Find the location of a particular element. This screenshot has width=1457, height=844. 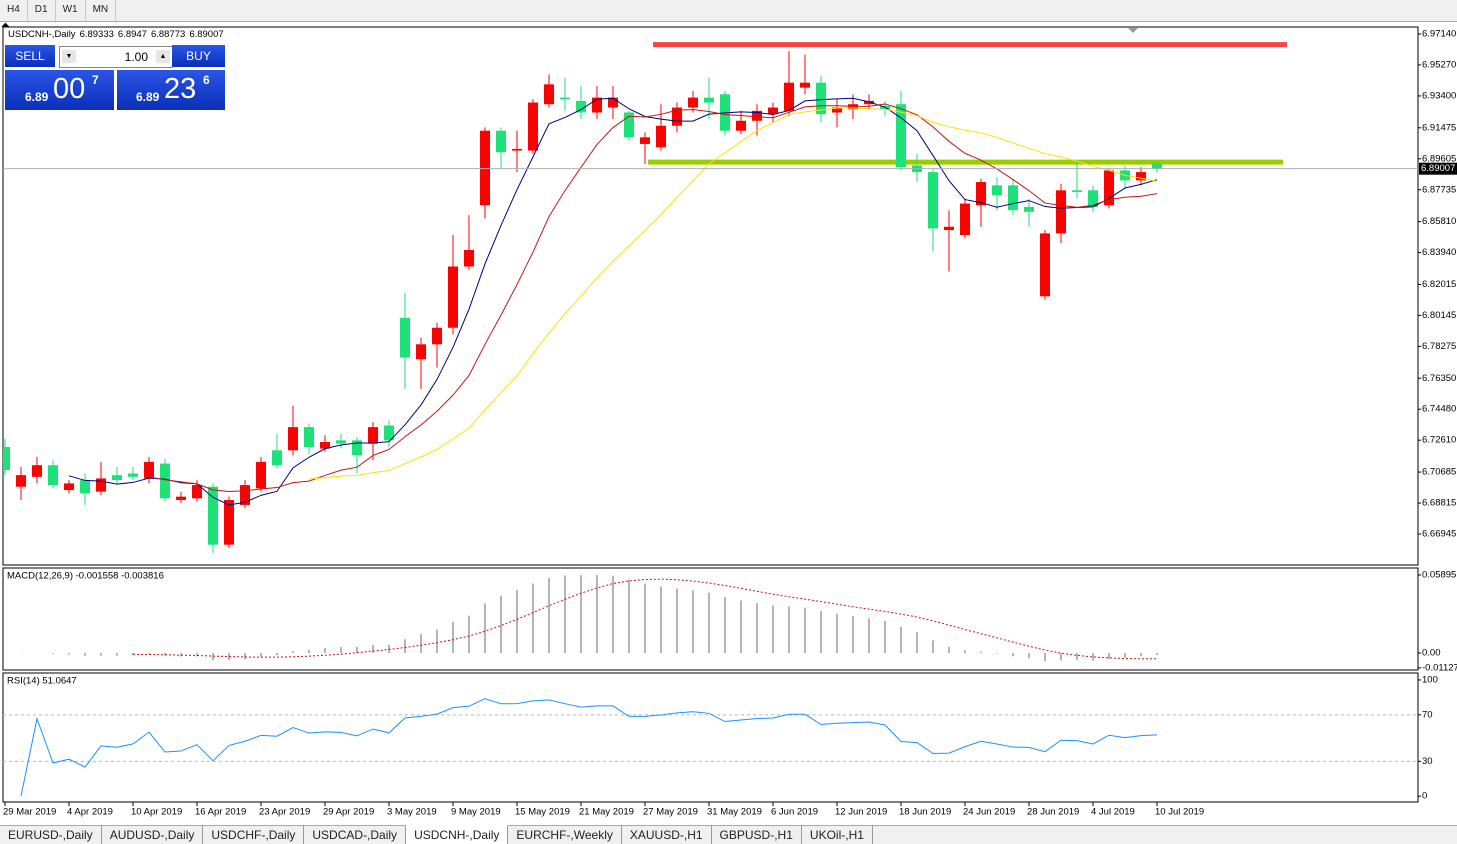

lot-field: ▼ 1.00 ▲ is located at coordinates (116, 57).